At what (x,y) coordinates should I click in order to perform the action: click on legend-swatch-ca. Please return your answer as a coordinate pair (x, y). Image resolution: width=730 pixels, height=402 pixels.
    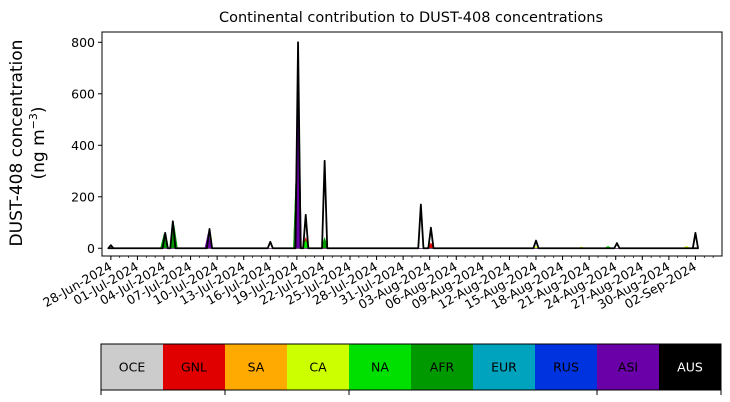
    Looking at the image, I should click on (318, 367).